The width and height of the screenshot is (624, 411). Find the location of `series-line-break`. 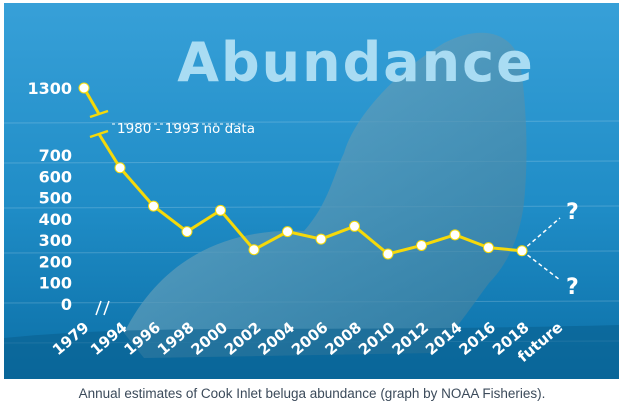

series-line-break is located at coordinates (109, 151).